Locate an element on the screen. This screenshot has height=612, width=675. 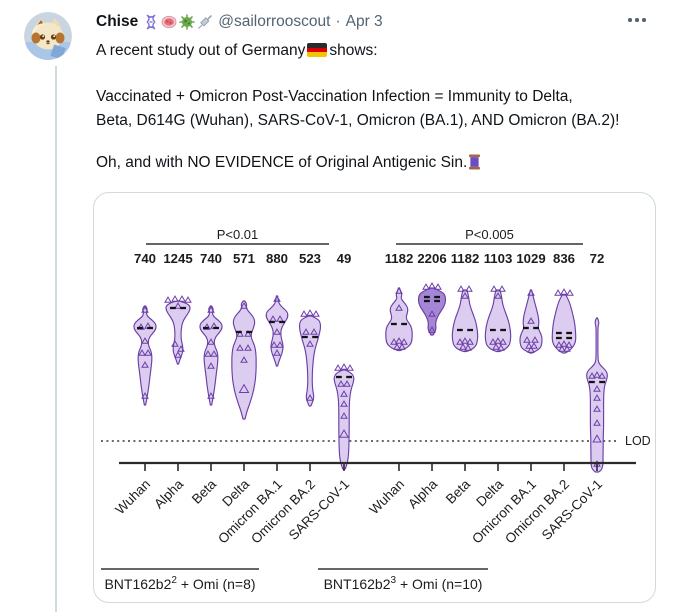
tweet-line-1: A recent study out of Germany shows: is located at coordinates (376, 51).